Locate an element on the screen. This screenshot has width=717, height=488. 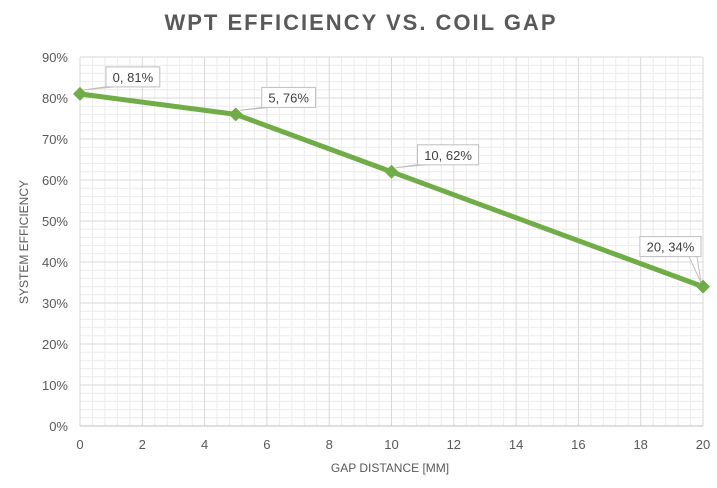
y-tick-label: 70% is located at coordinates (55, 139).